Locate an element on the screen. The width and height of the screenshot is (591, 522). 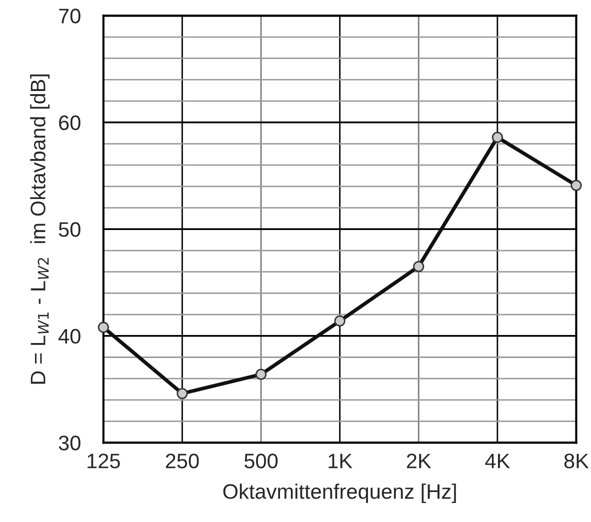
x-tick-label: 250 is located at coordinates (182, 461).